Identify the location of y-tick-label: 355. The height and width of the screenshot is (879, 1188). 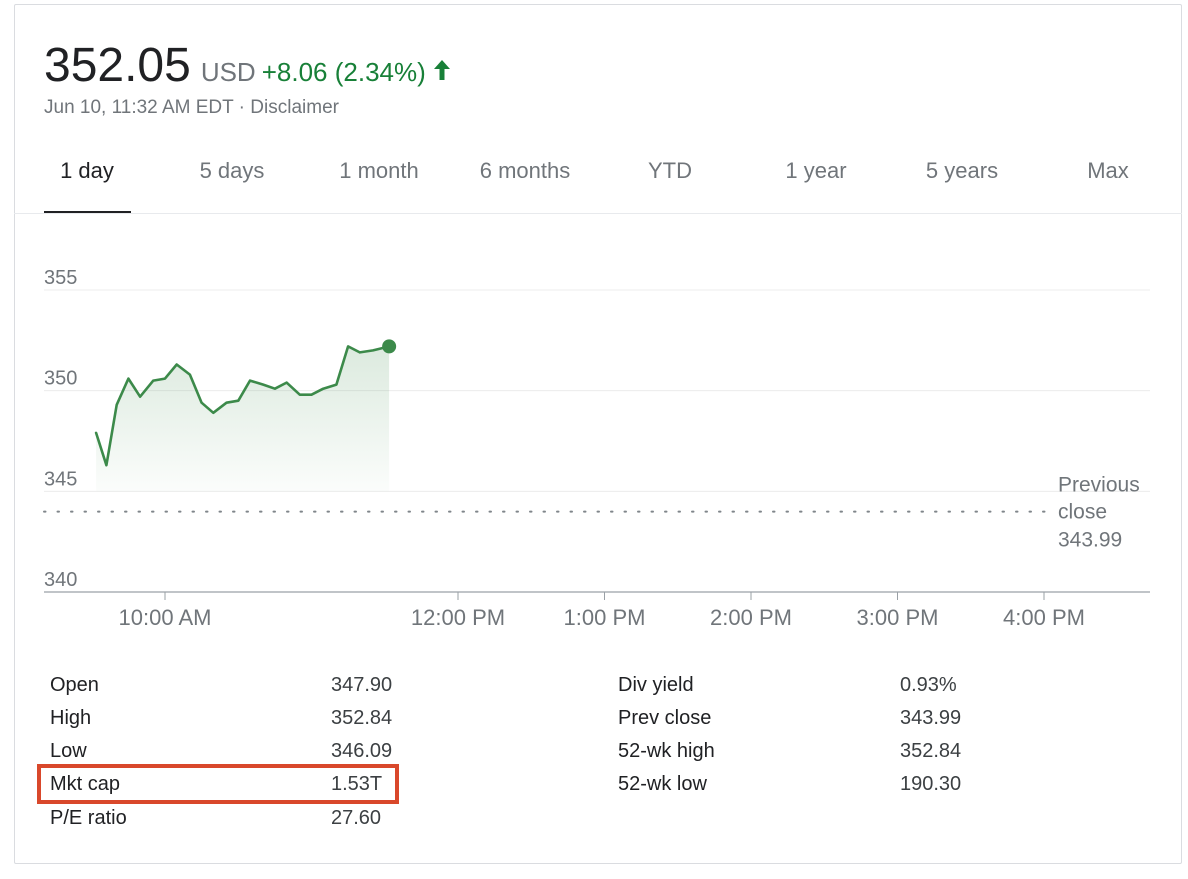
(60, 278).